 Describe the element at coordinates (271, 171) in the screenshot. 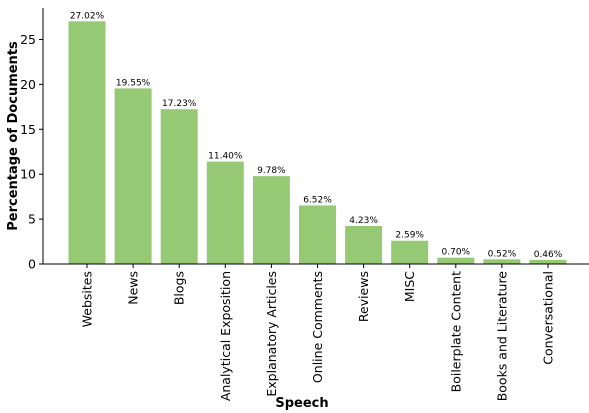

I see `data-label: 9.78%` at that location.